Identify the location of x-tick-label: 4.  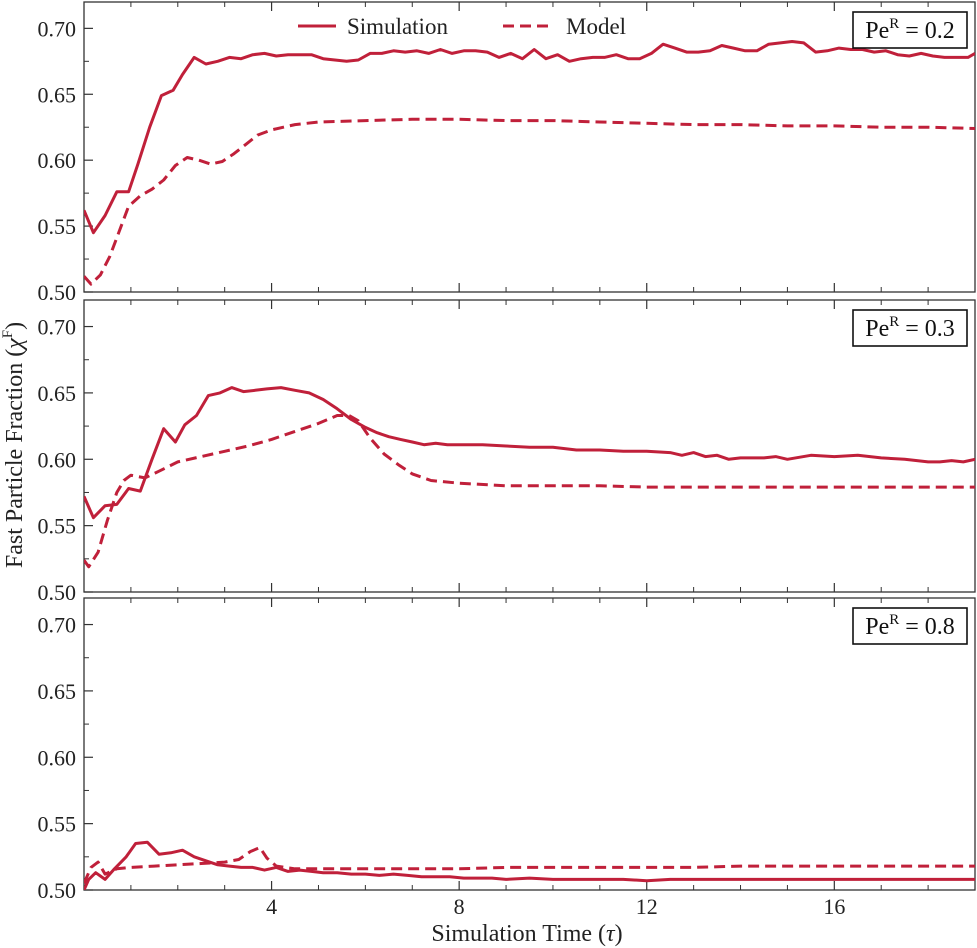
(271, 906).